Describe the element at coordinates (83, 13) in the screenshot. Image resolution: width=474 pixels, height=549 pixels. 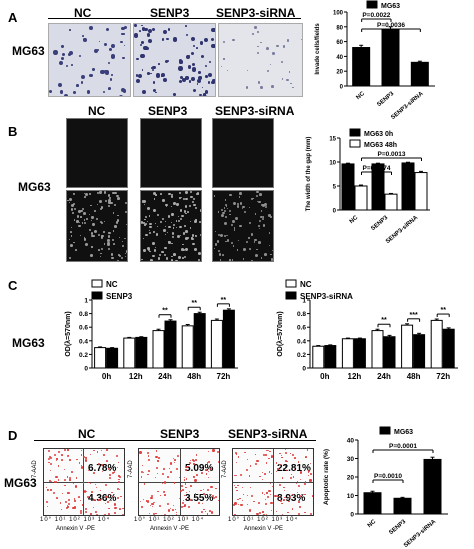
I see `header-a-nc: NC` at that location.